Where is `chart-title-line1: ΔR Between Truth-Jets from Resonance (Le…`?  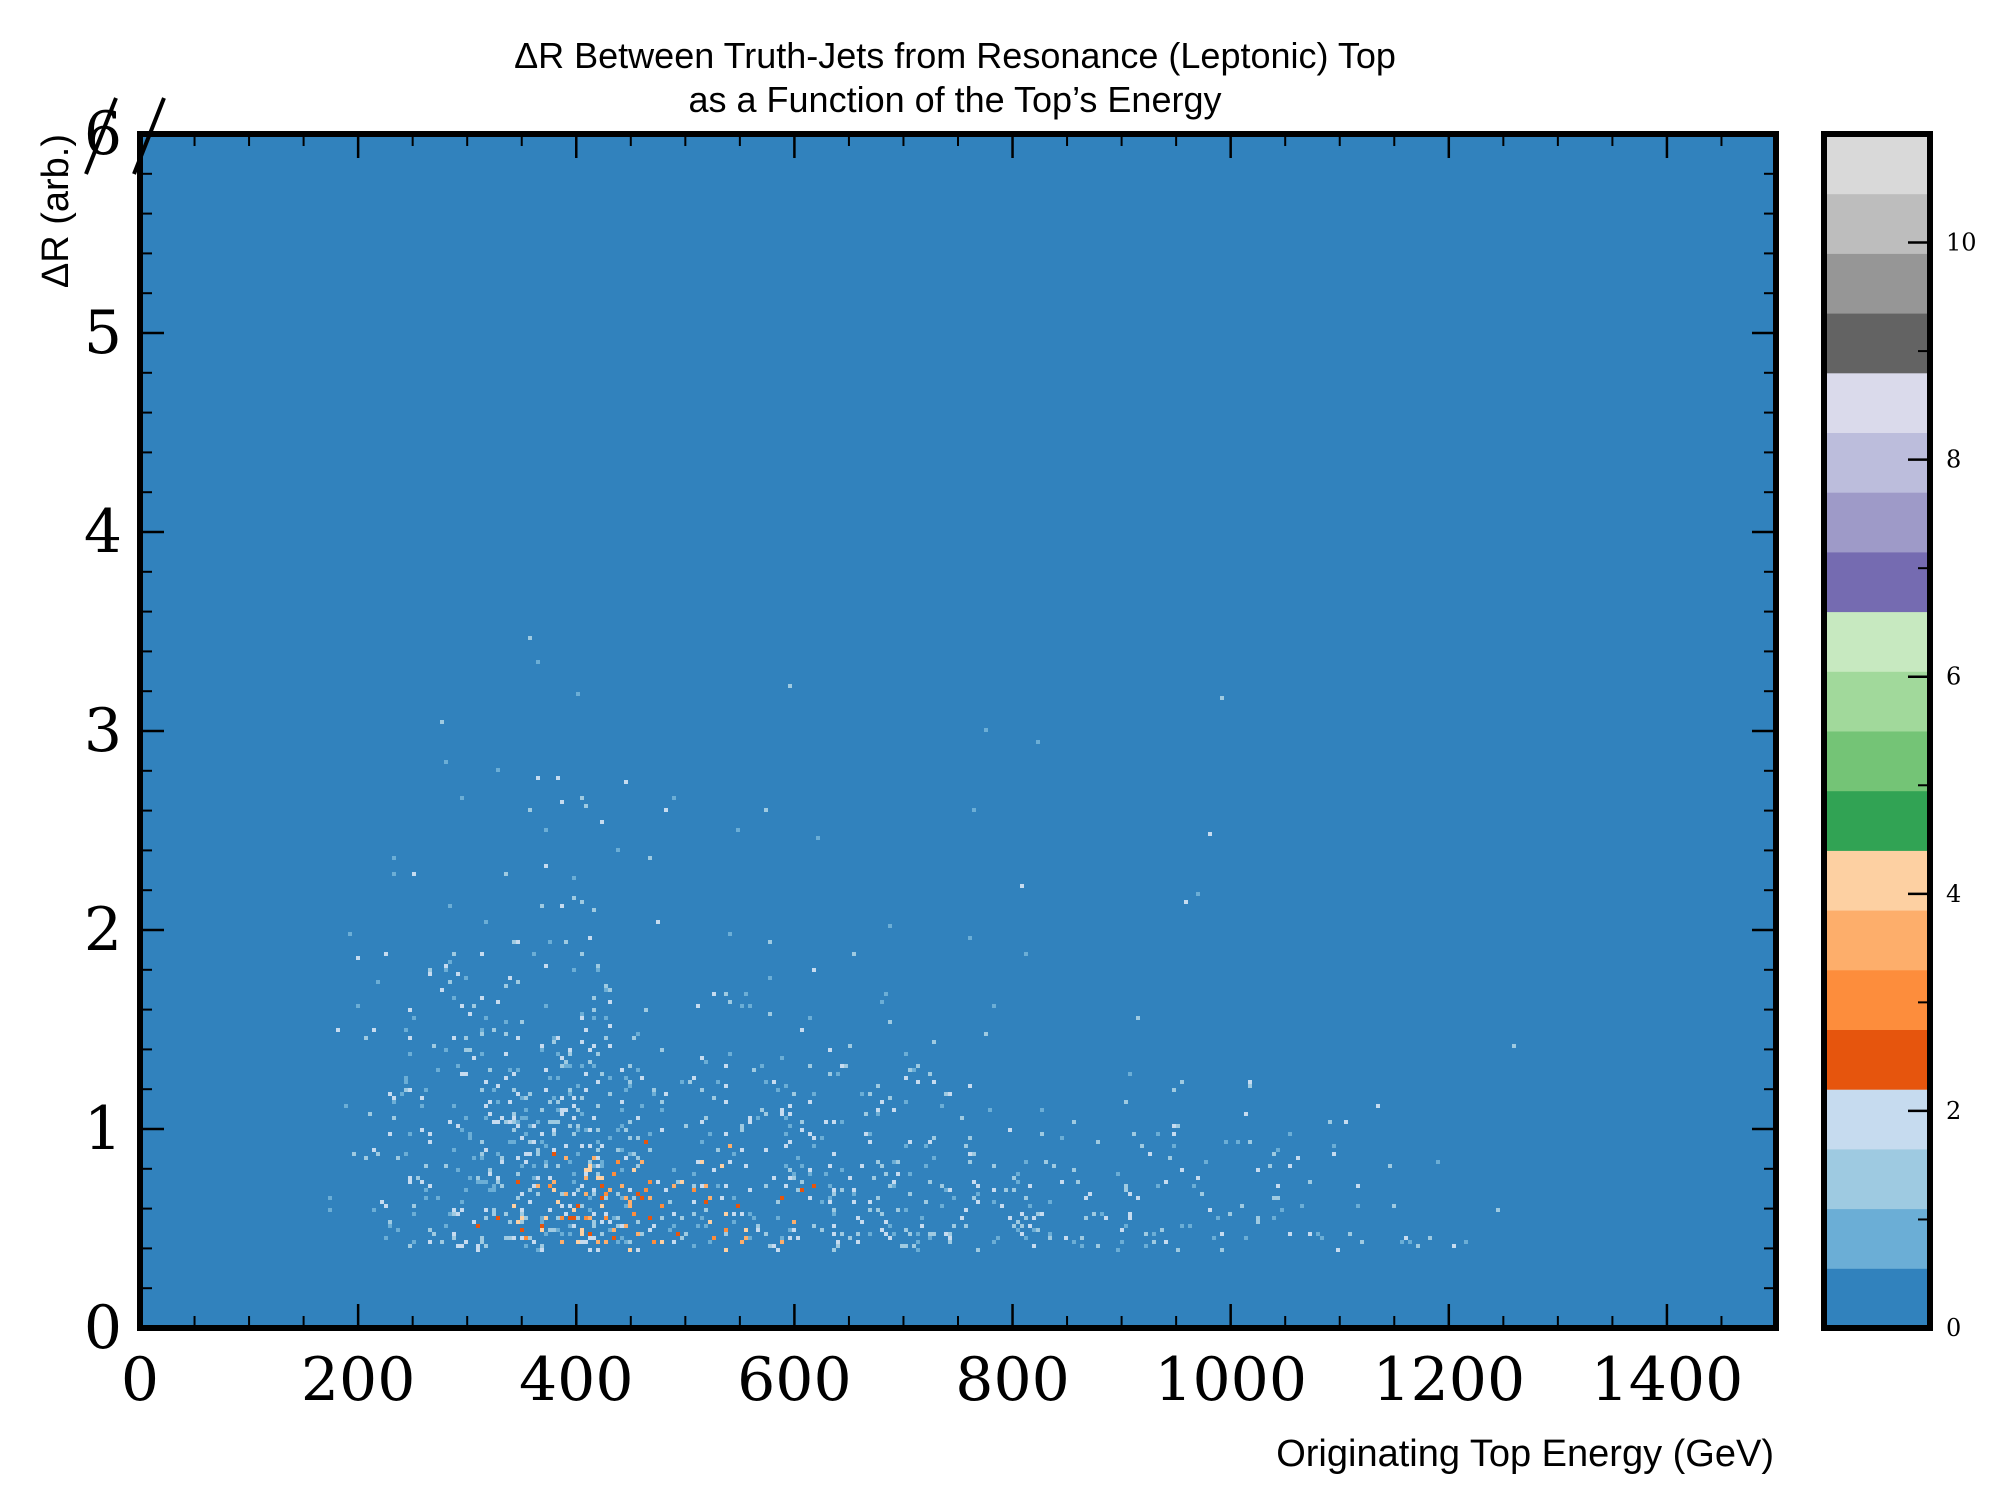 chart-title-line1: ΔR Between Truth-Jets from Resonance (Le… is located at coordinates (955, 55).